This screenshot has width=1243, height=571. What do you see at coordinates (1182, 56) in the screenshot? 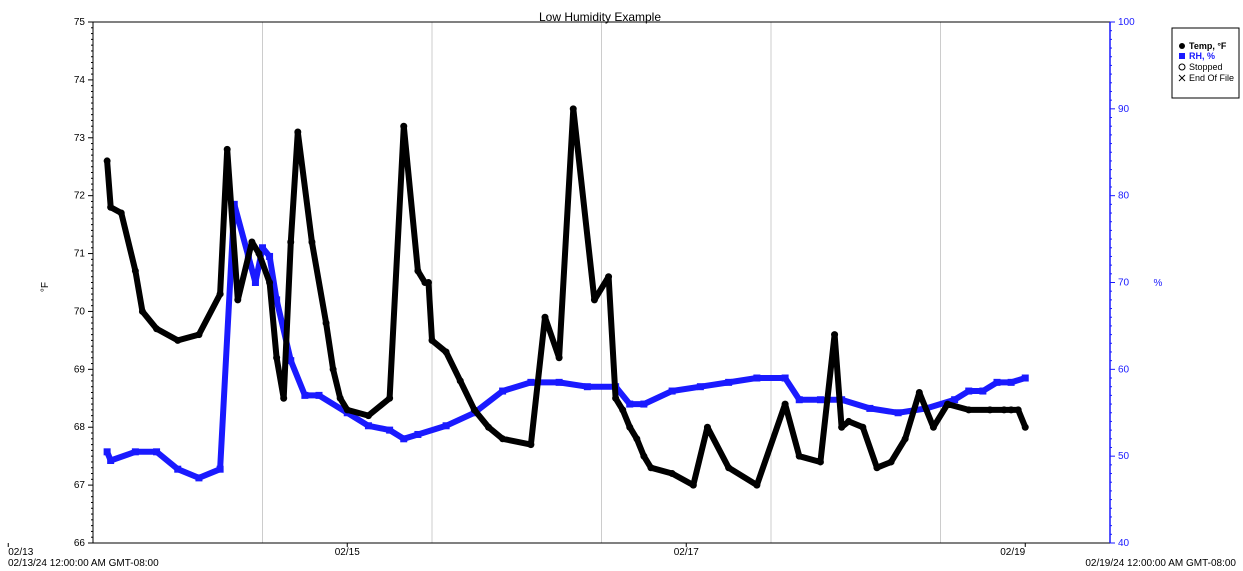
I see `legend-rh-icon` at bounding box center [1182, 56].